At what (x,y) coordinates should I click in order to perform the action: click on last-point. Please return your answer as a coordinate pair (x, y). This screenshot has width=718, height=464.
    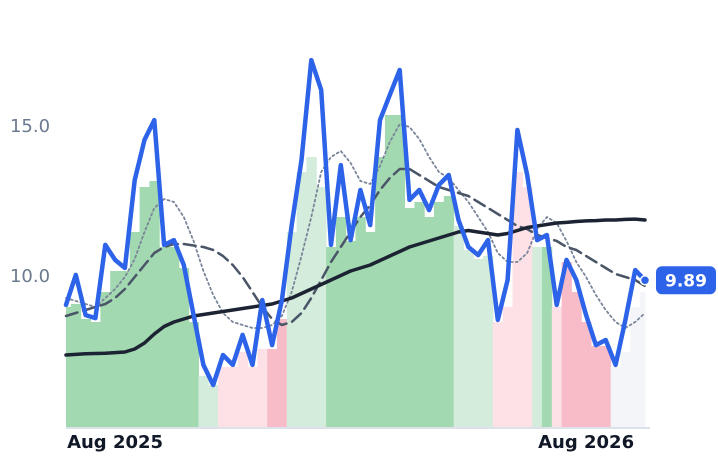
    Looking at the image, I should click on (645, 280).